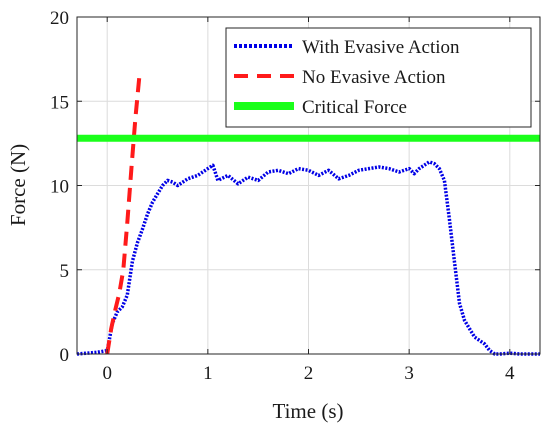 This screenshot has width=550, height=439. What do you see at coordinates (208, 373) in the screenshot?
I see `x-tick-label: 1` at bounding box center [208, 373].